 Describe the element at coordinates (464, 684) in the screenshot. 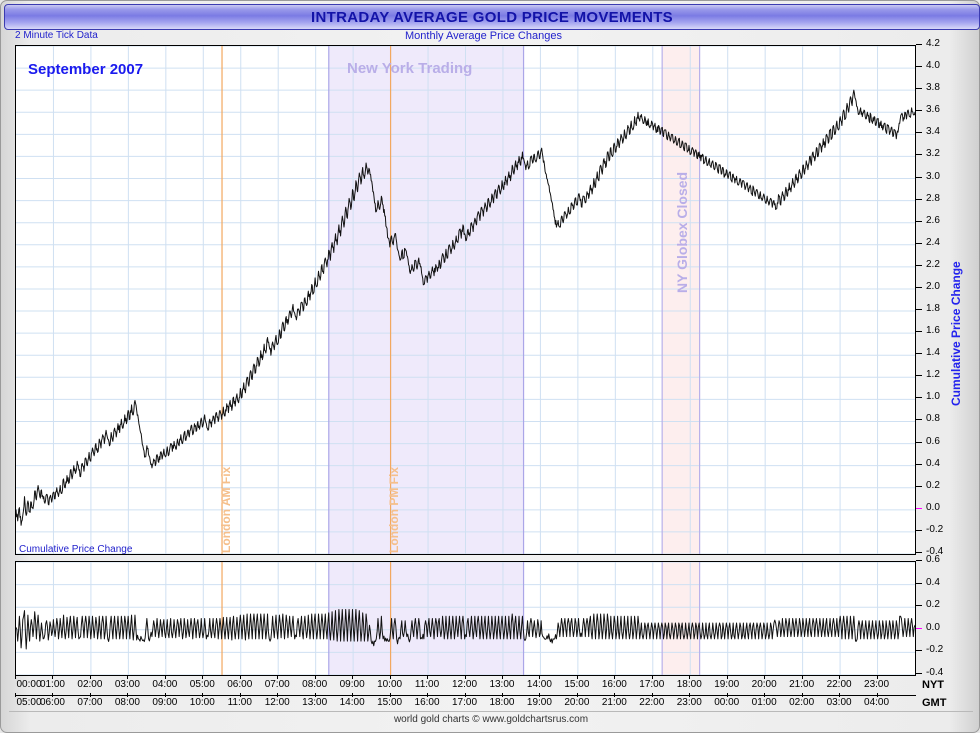

I see `x-tick-label-nyt: 12:00` at that location.